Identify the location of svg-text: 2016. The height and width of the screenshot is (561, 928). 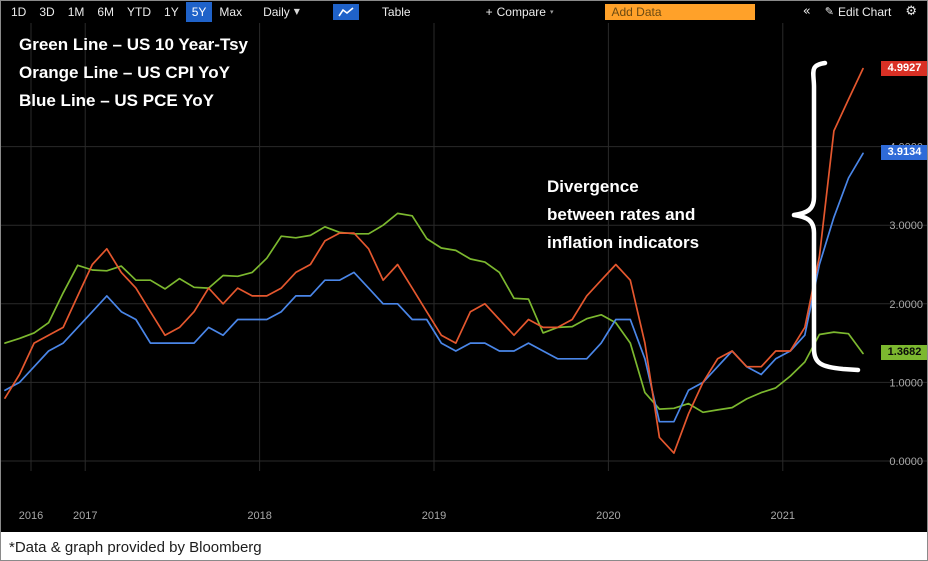
(31, 516).